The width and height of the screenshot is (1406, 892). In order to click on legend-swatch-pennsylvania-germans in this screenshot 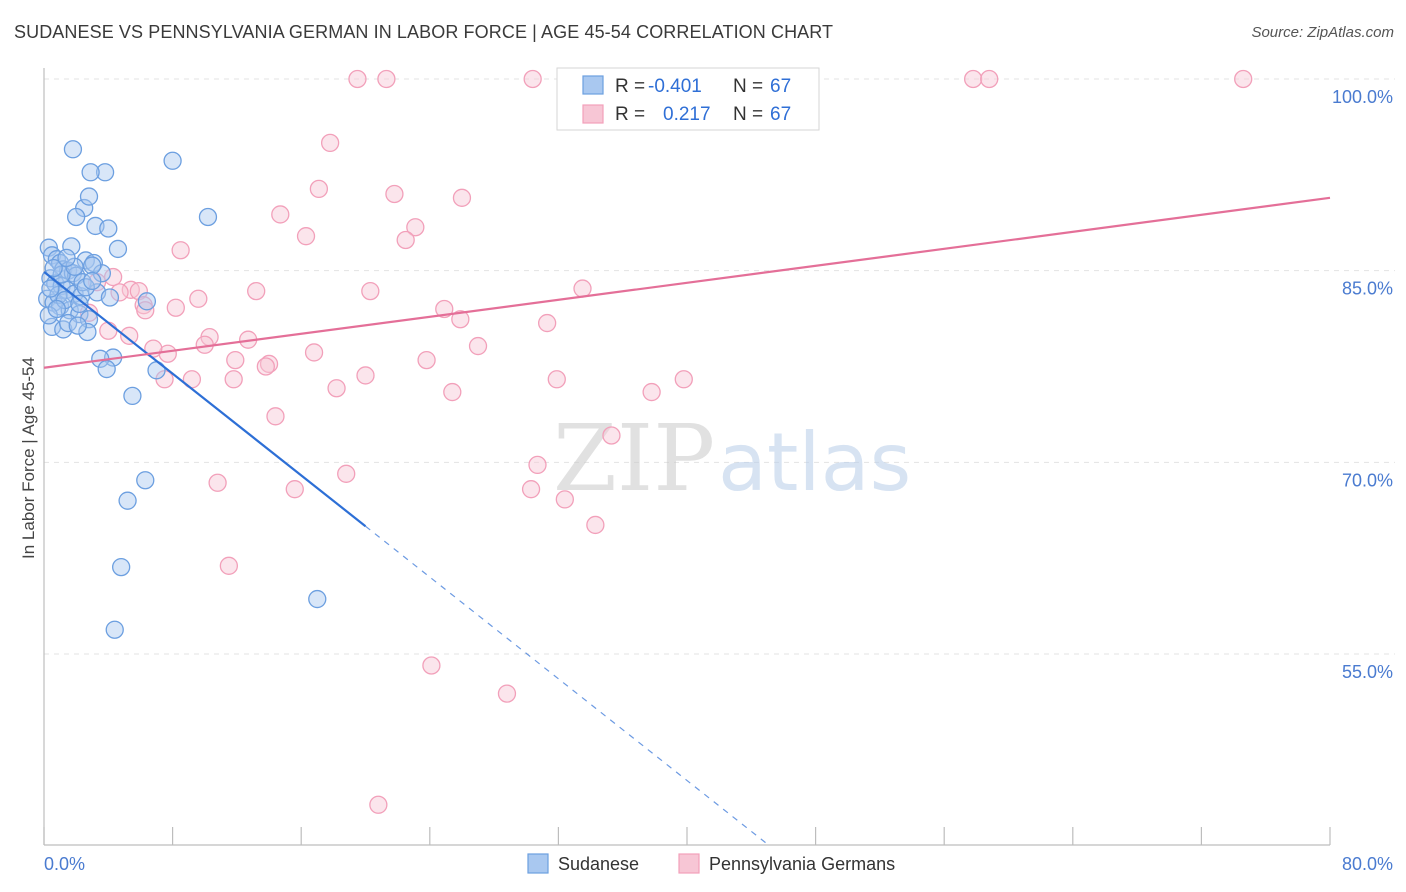, I will do `click(593, 114)`.